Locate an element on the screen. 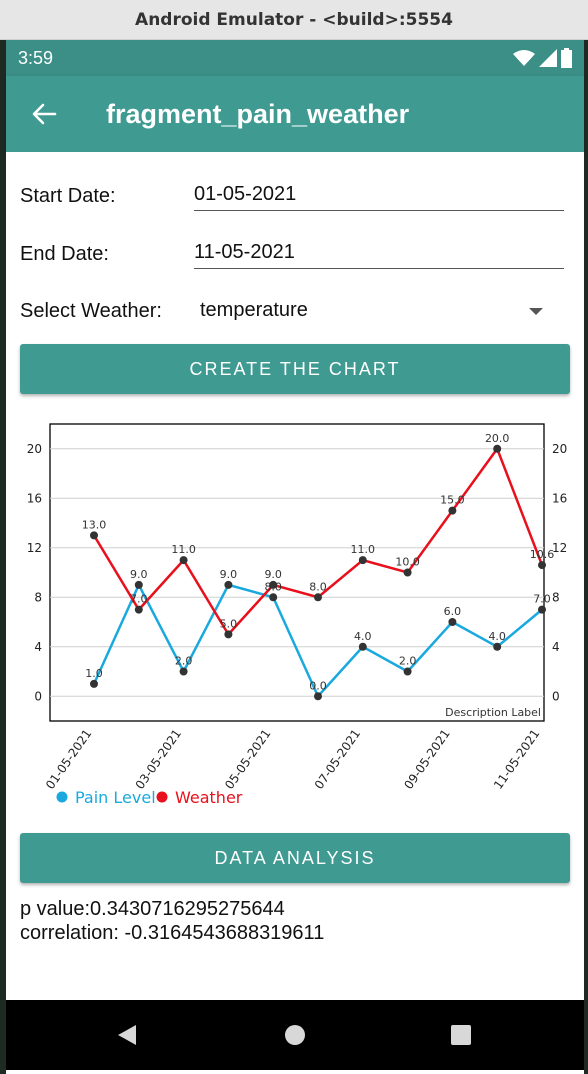  create-chart-button: CREATE THE CHART is located at coordinates (295, 369).